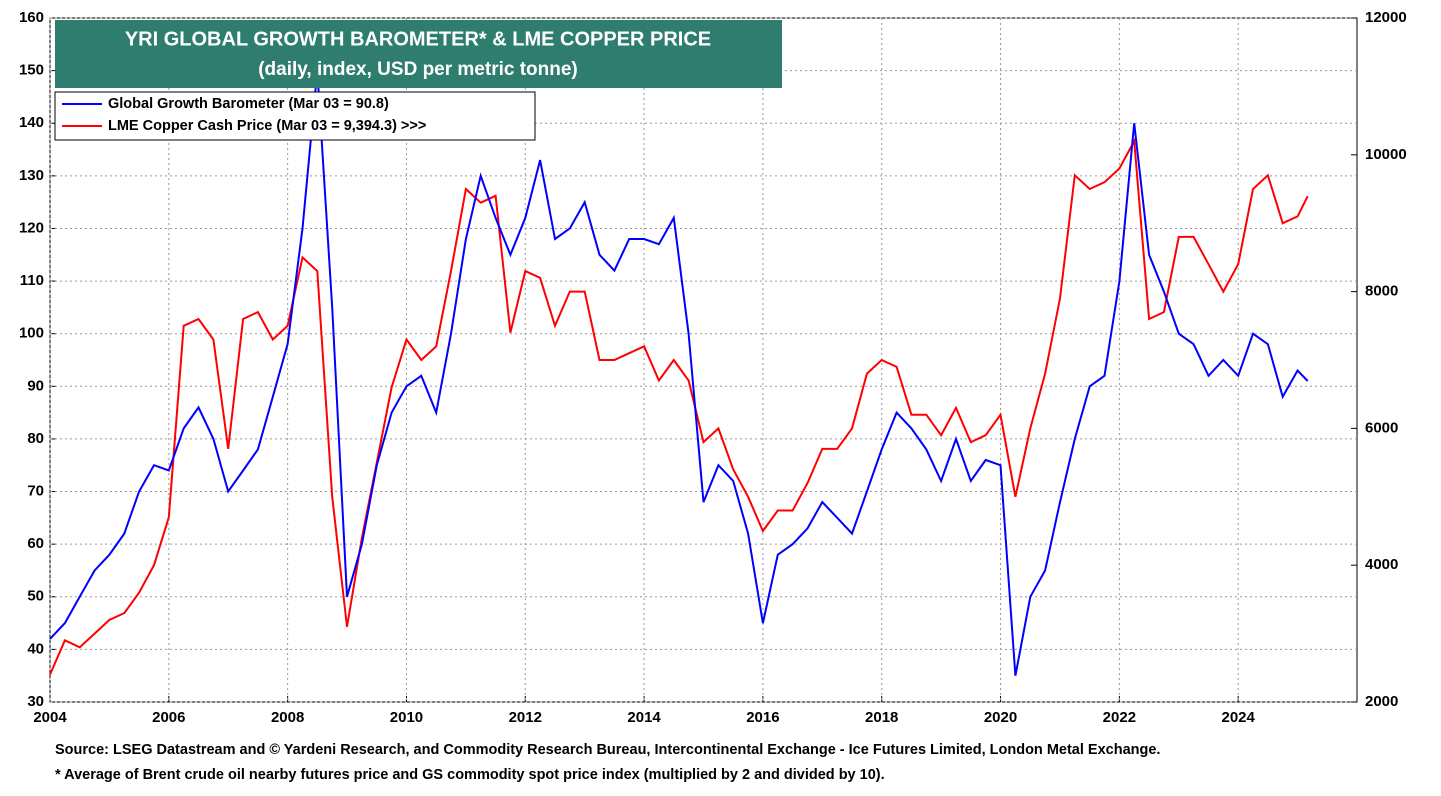  What do you see at coordinates (418, 69) in the screenshot?
I see `chart-subtitle: (daily, index, USD per metric tonne)` at bounding box center [418, 69].